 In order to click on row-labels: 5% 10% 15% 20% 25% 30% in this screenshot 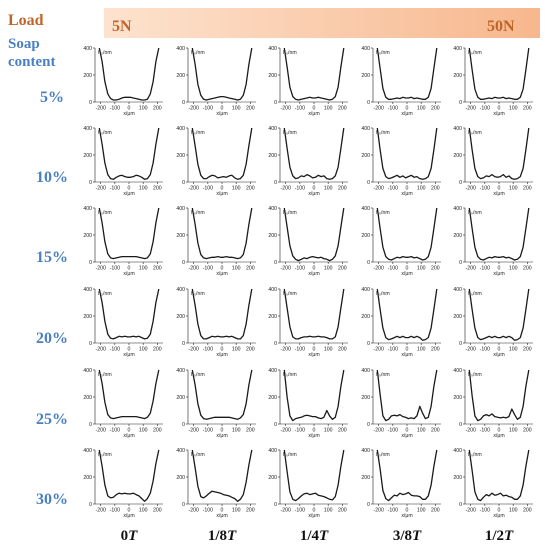, I will do `click(52, 298)`.